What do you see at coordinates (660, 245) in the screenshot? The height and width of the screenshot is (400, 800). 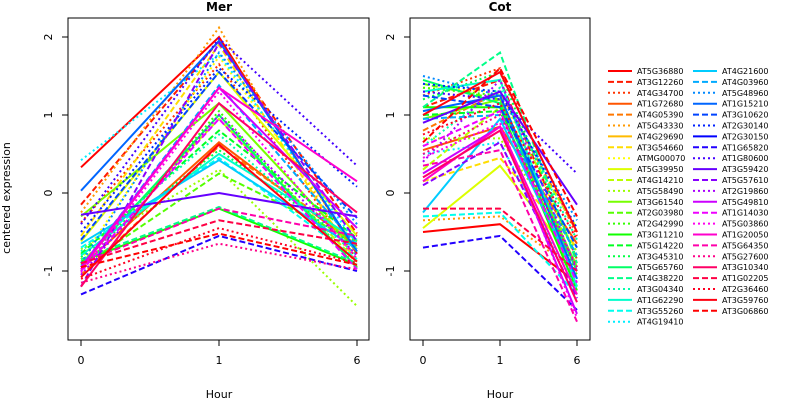 I see `legend-label-at5g14220: AT5G14220` at bounding box center [660, 245].